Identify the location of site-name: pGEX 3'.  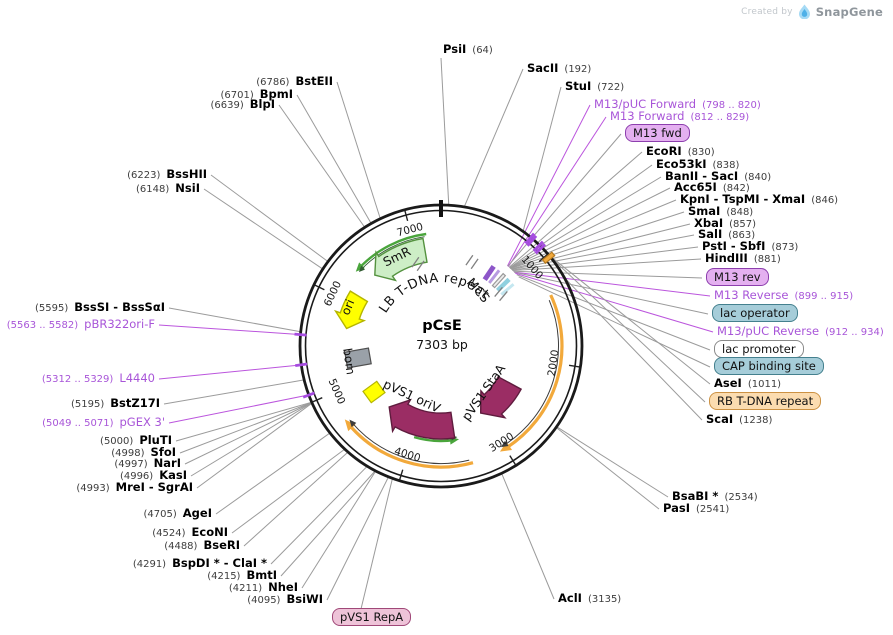
(142, 422).